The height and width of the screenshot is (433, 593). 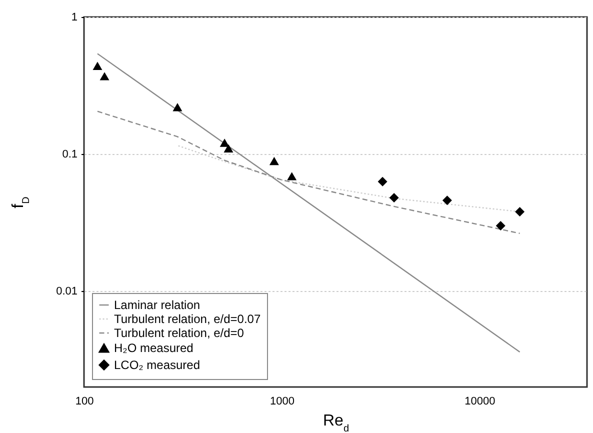 What do you see at coordinates (70, 154) in the screenshot?
I see `y-tick-label: 0.1` at bounding box center [70, 154].